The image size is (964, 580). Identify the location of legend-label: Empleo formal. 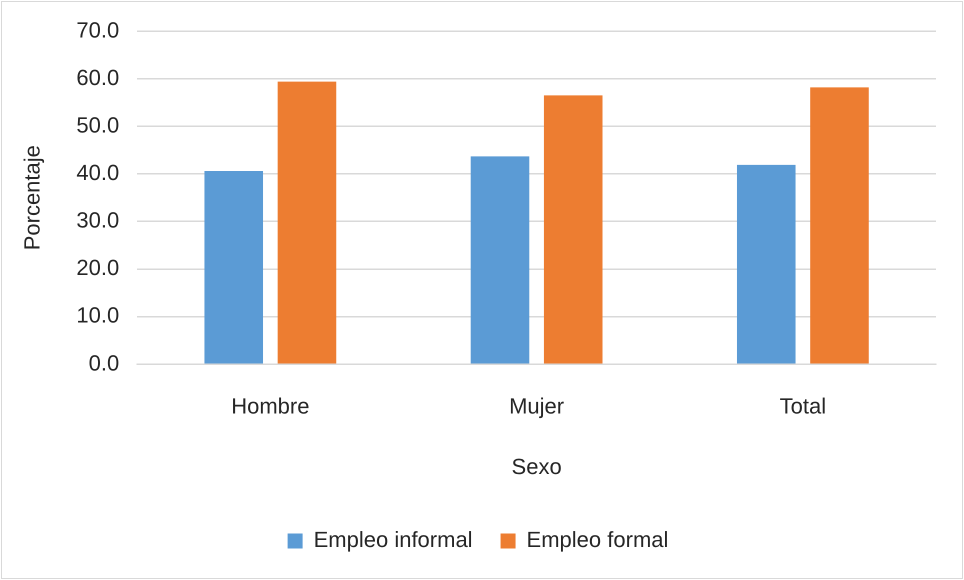
(597, 539).